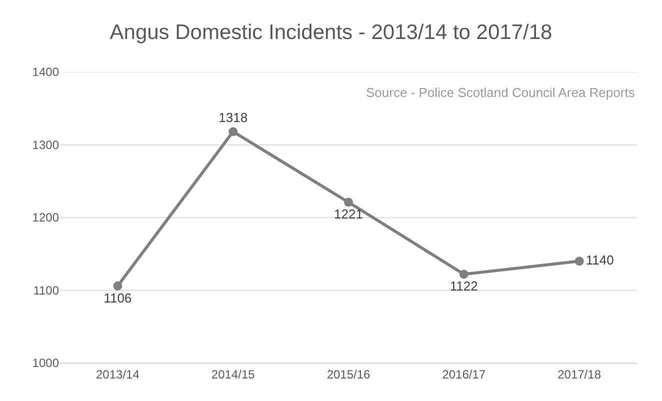  What do you see at coordinates (464, 374) in the screenshot?
I see `x-tick-label: 2016/17` at bounding box center [464, 374].